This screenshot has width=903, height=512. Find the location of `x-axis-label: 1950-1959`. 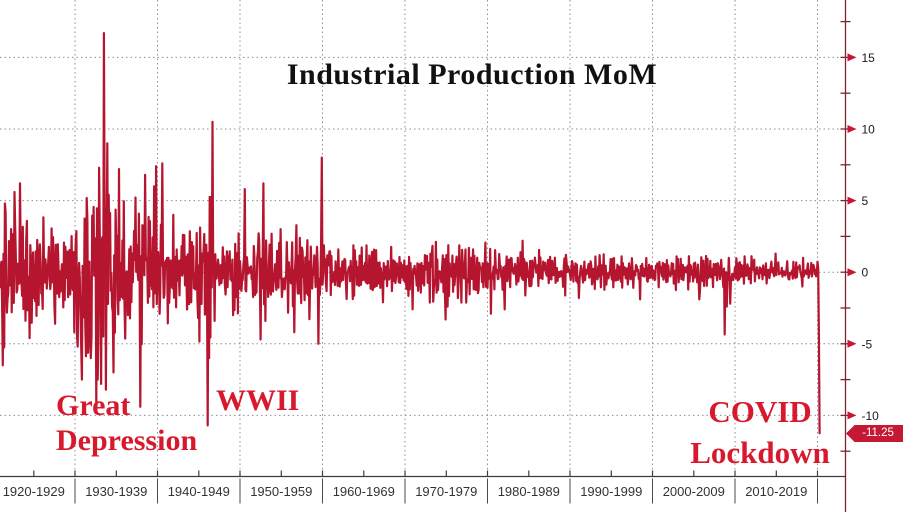

x-axis-label: 1950-1959 is located at coordinates (281, 491).